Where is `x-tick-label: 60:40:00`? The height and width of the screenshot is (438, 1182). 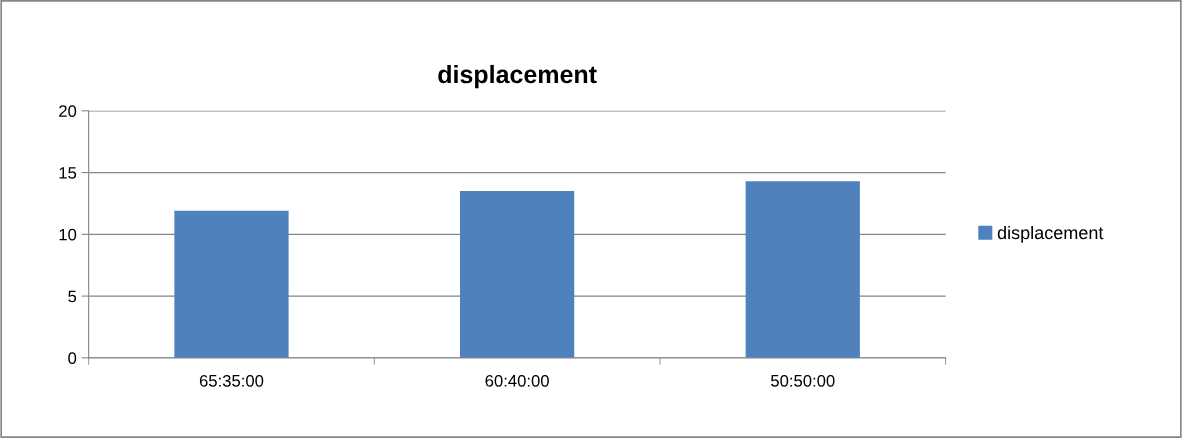
x-tick-label: 60:40:00 is located at coordinates (517, 380).